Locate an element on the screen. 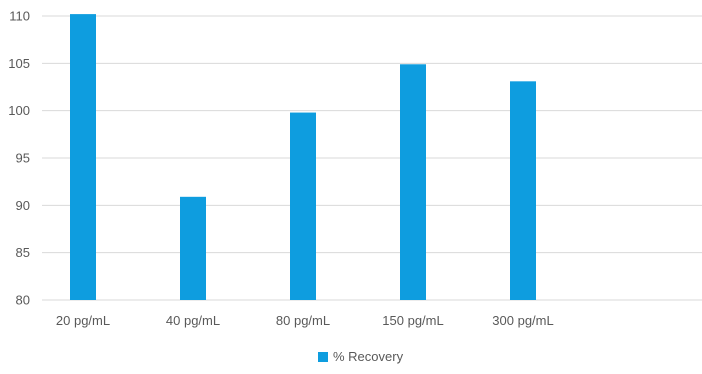  bar-80-pg-ml is located at coordinates (303, 206).